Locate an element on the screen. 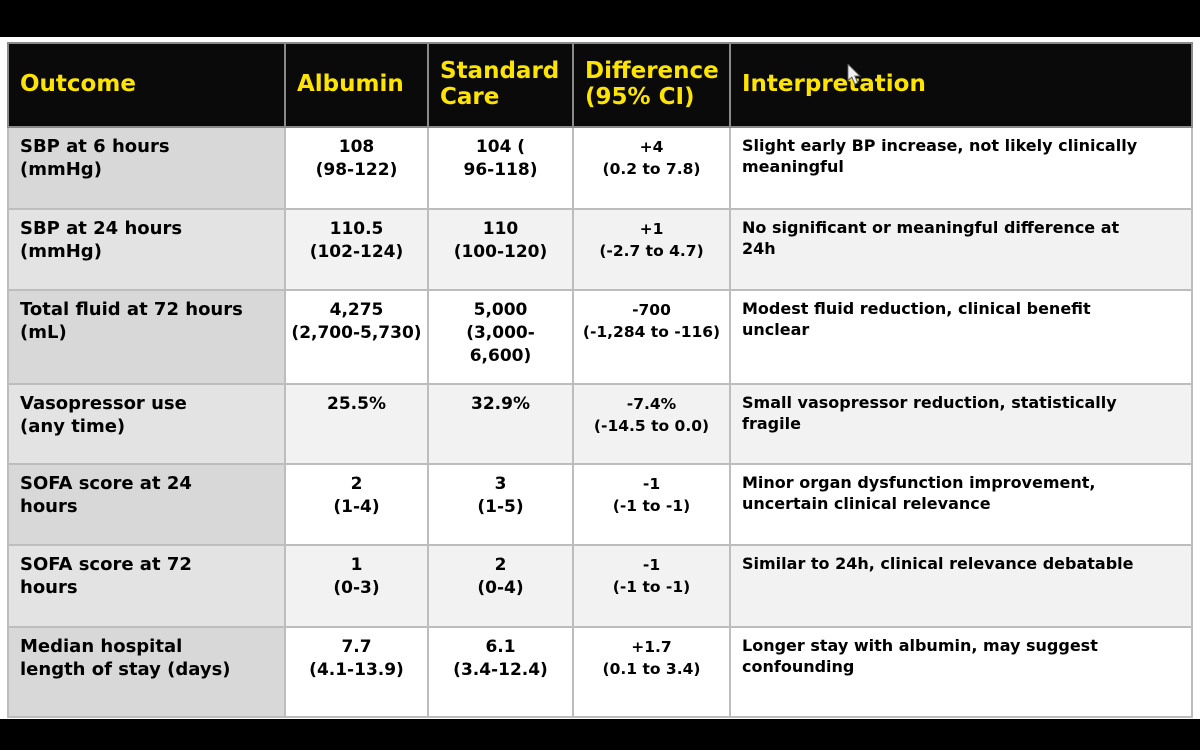 This screenshot has width=1200, height=750. cell-outcome: Total fluid at 72 hours (mL) is located at coordinates (146, 337).